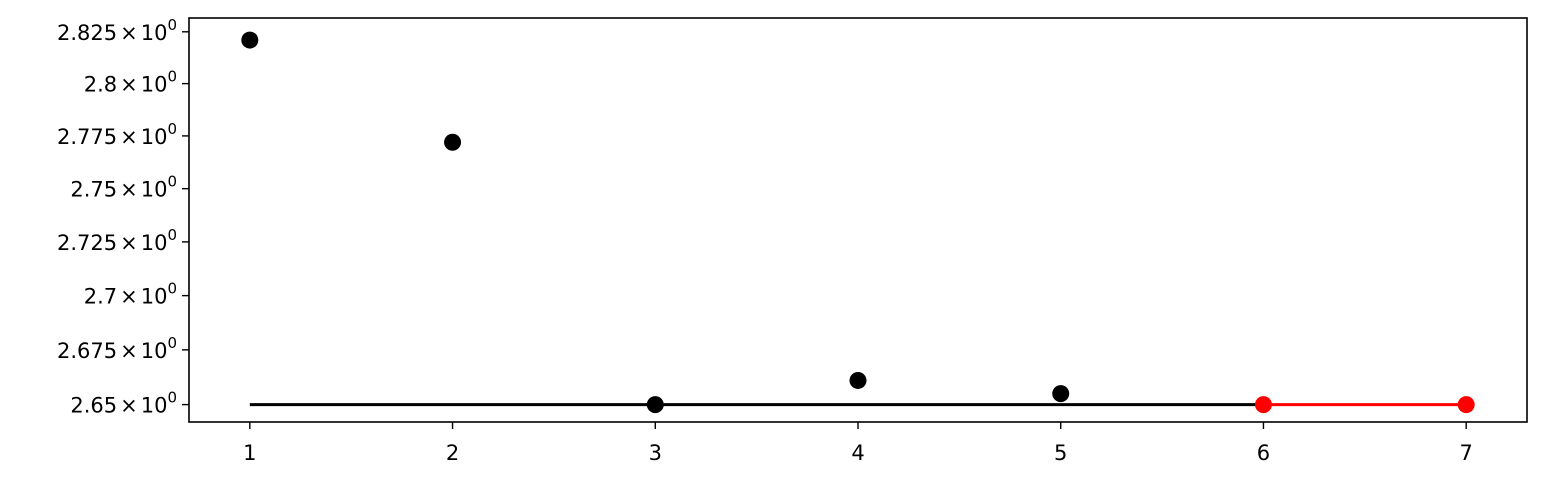 The image size is (1547, 491). I want to click on x-tick-label: 7, so click(1465, 453).